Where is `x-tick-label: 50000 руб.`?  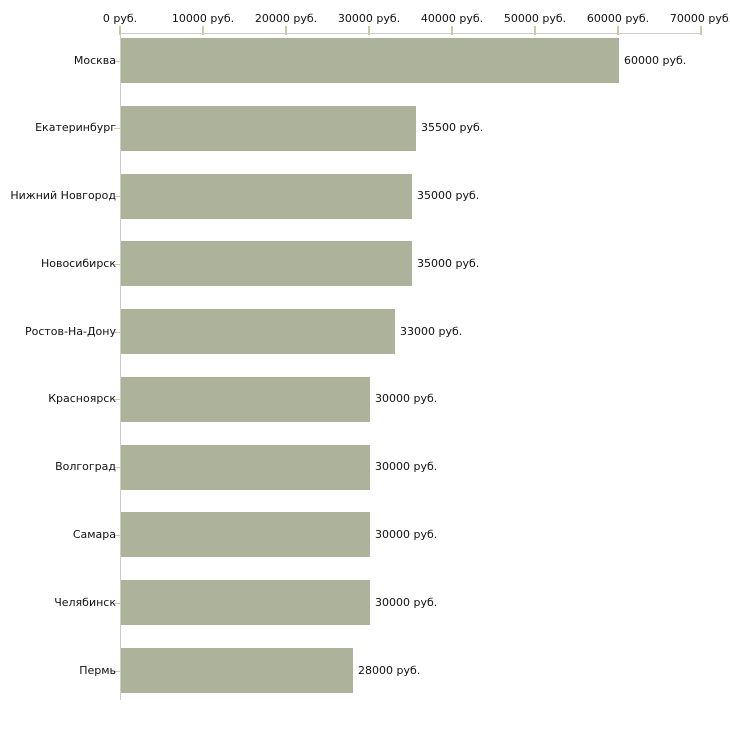
x-tick-label: 50000 руб. is located at coordinates (535, 18).